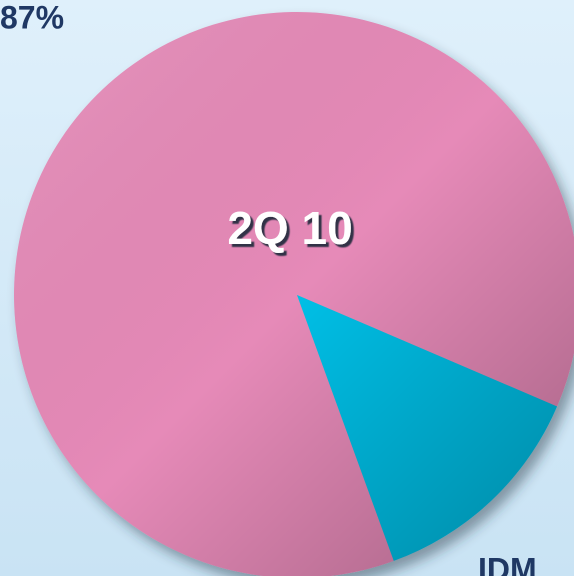 Image resolution: width=574 pixels, height=576 pixels. What do you see at coordinates (507, 563) in the screenshot?
I see `category-label: IDM` at bounding box center [507, 563].